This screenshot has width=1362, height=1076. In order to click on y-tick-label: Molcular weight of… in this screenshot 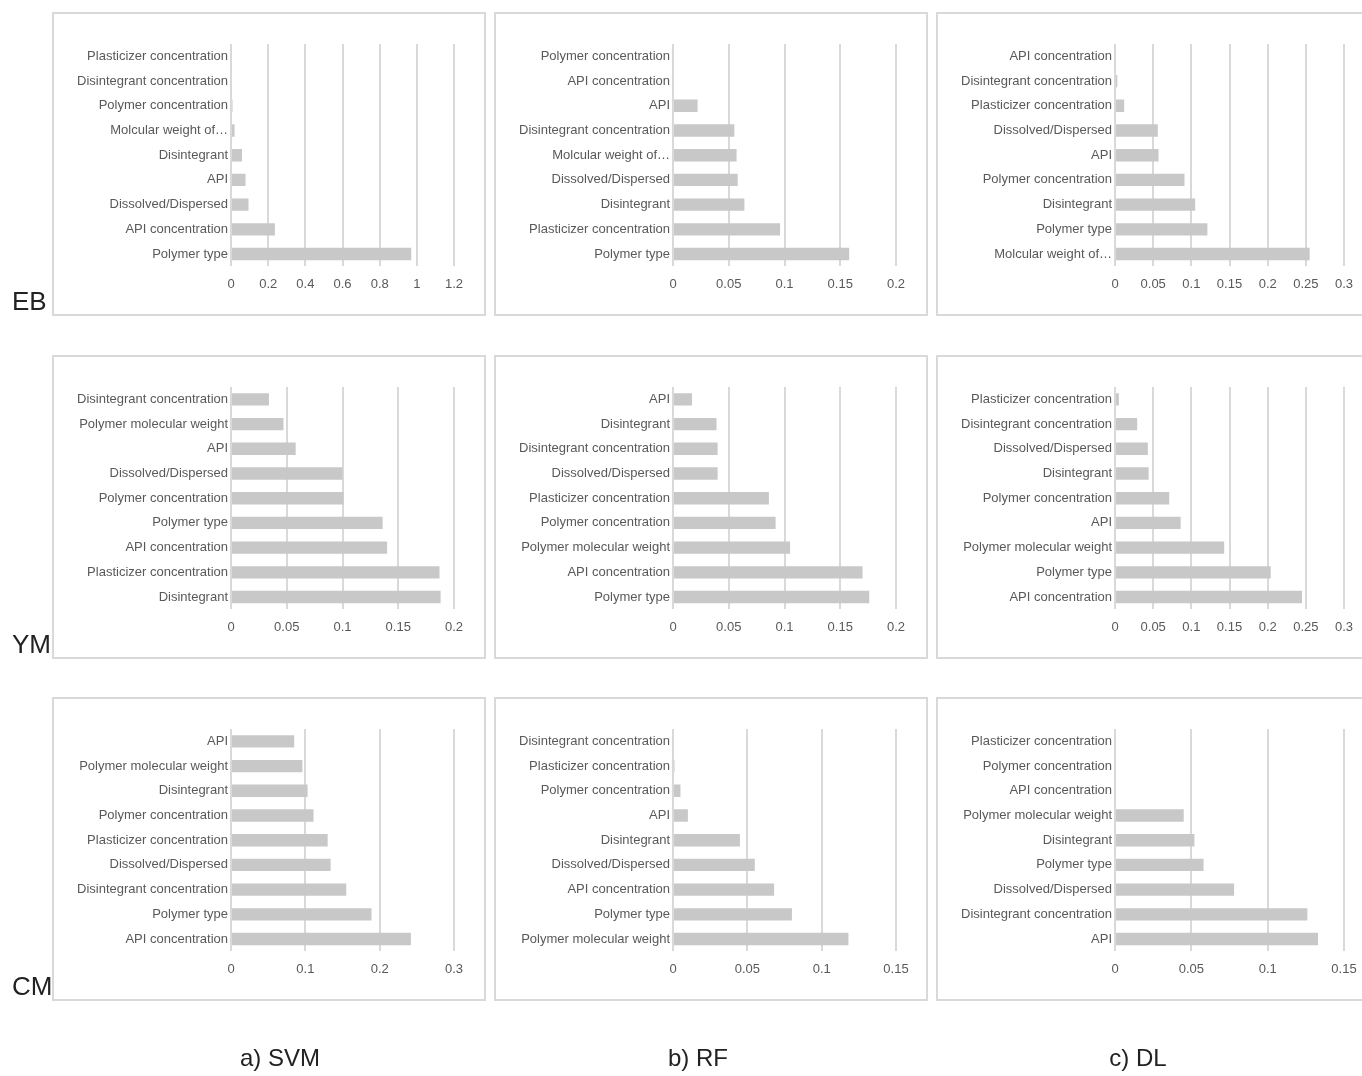, I will do `click(169, 130)`.